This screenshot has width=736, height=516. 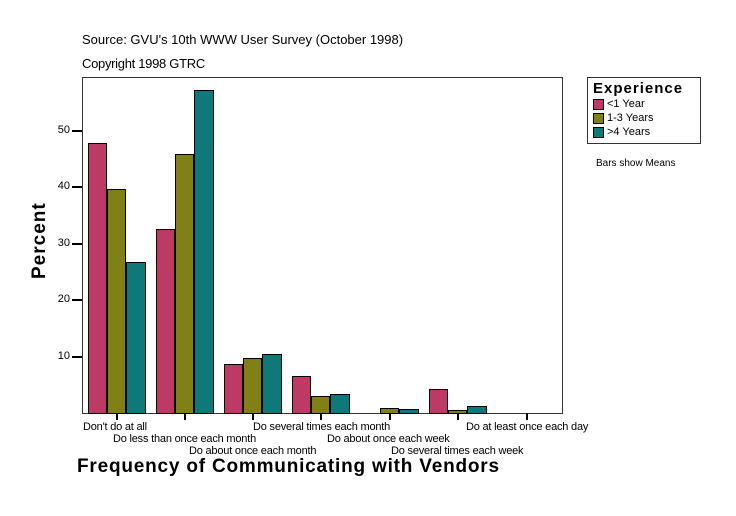 I want to click on legend-label: 1-3 Years, so click(x=630, y=118).